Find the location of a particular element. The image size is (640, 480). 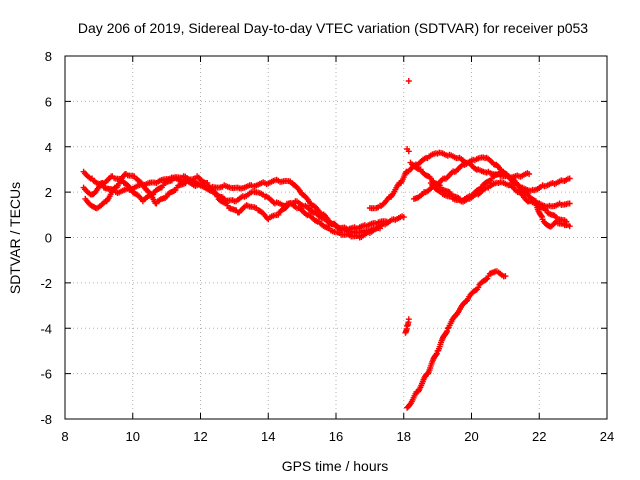

y-axis-label: SDTVAR / TECUs is located at coordinates (15, 238).